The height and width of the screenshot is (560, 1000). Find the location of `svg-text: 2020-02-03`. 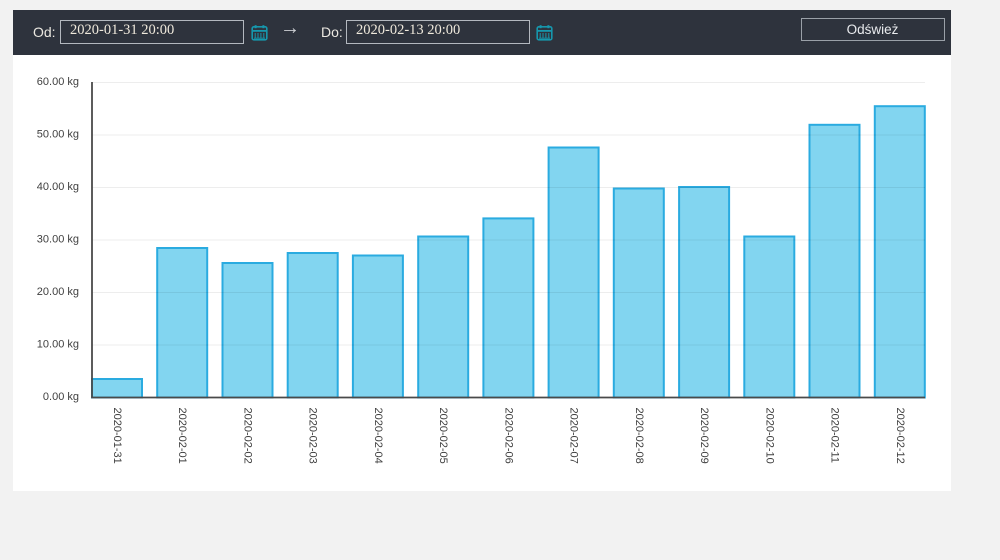

svg-text: 2020-02-03 is located at coordinates (313, 436).